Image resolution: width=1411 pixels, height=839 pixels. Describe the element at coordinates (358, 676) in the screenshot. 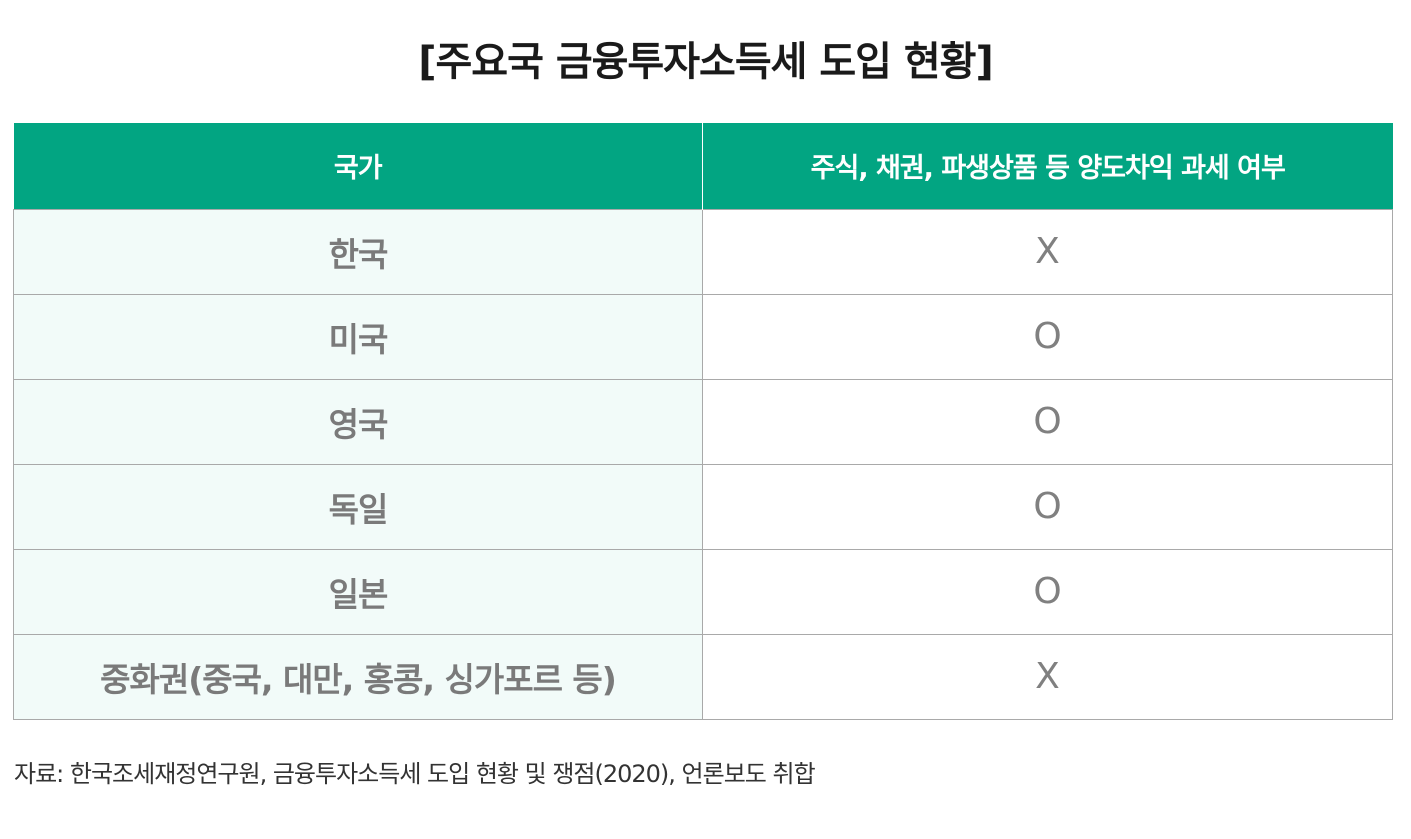

I see `country-cell: 중화권(중국, 대만, 홍콩, 싱가포르 등)` at that location.